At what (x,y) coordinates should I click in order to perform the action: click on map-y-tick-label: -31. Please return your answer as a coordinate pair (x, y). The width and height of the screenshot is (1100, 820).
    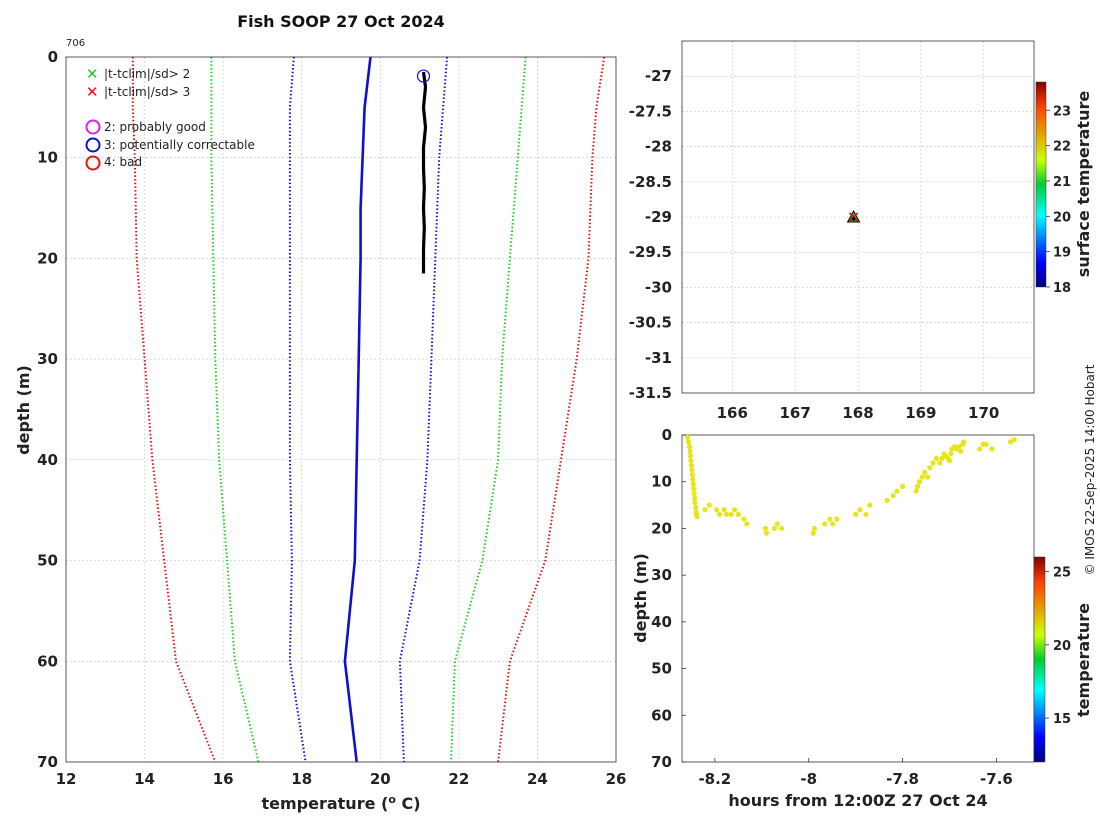
    Looking at the image, I should click on (658, 358).